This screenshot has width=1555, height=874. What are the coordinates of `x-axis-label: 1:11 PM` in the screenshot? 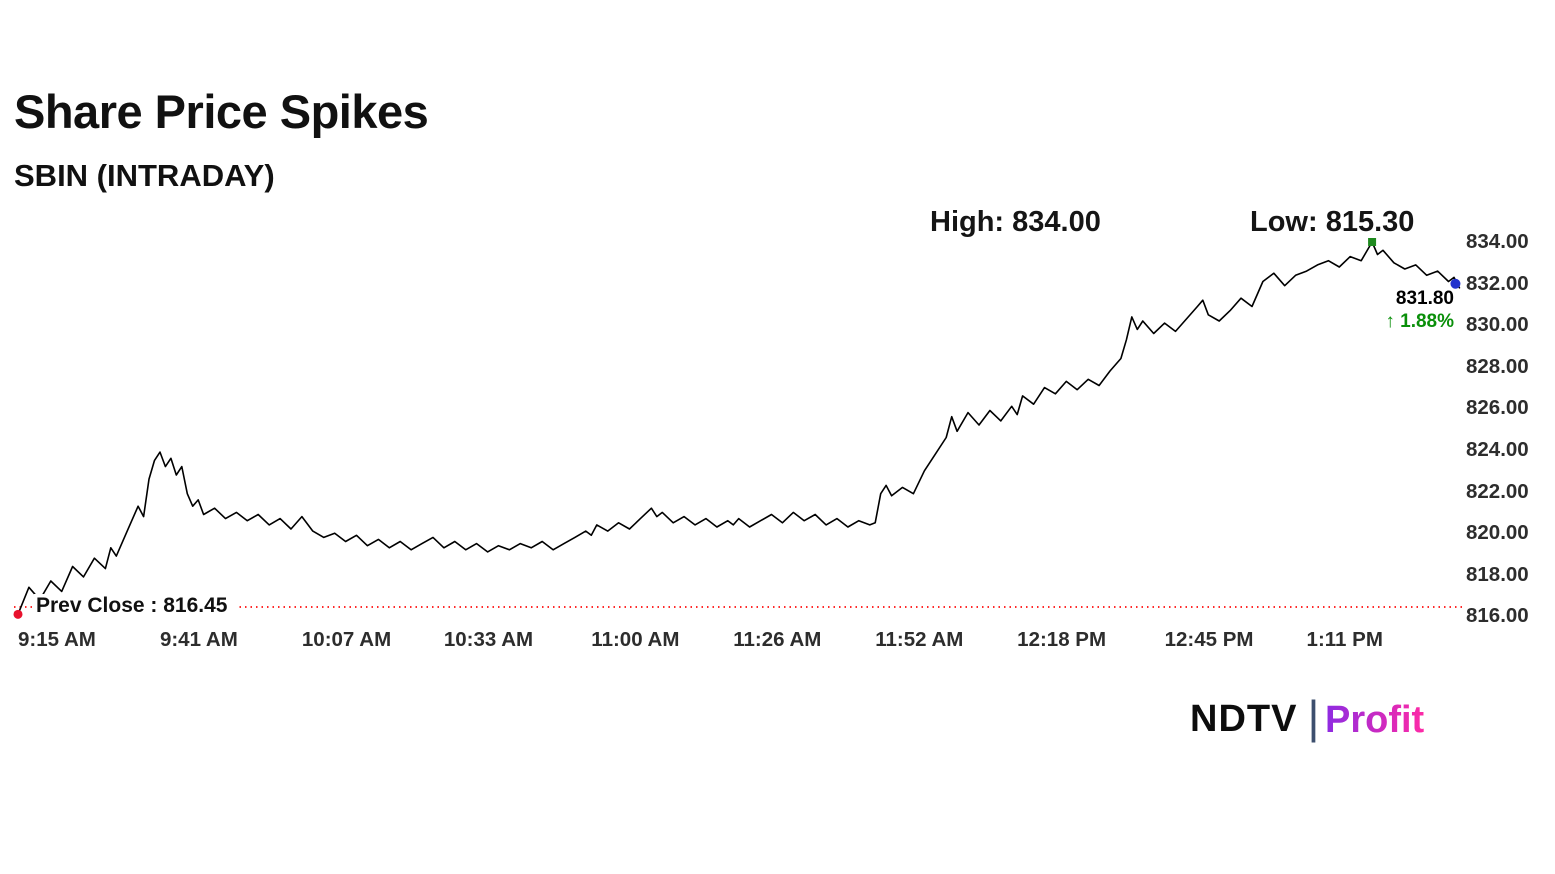 It's located at (1344, 639).